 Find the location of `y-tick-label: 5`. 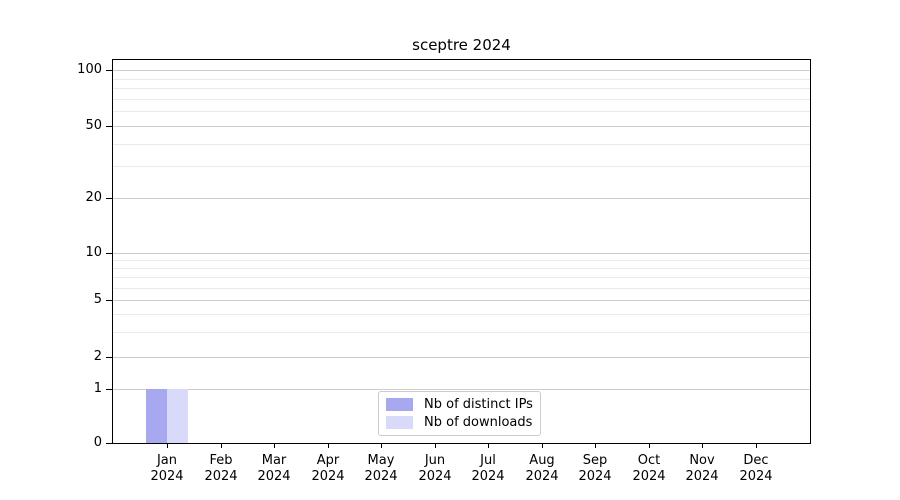

y-tick-label: 5 is located at coordinates (97, 299).